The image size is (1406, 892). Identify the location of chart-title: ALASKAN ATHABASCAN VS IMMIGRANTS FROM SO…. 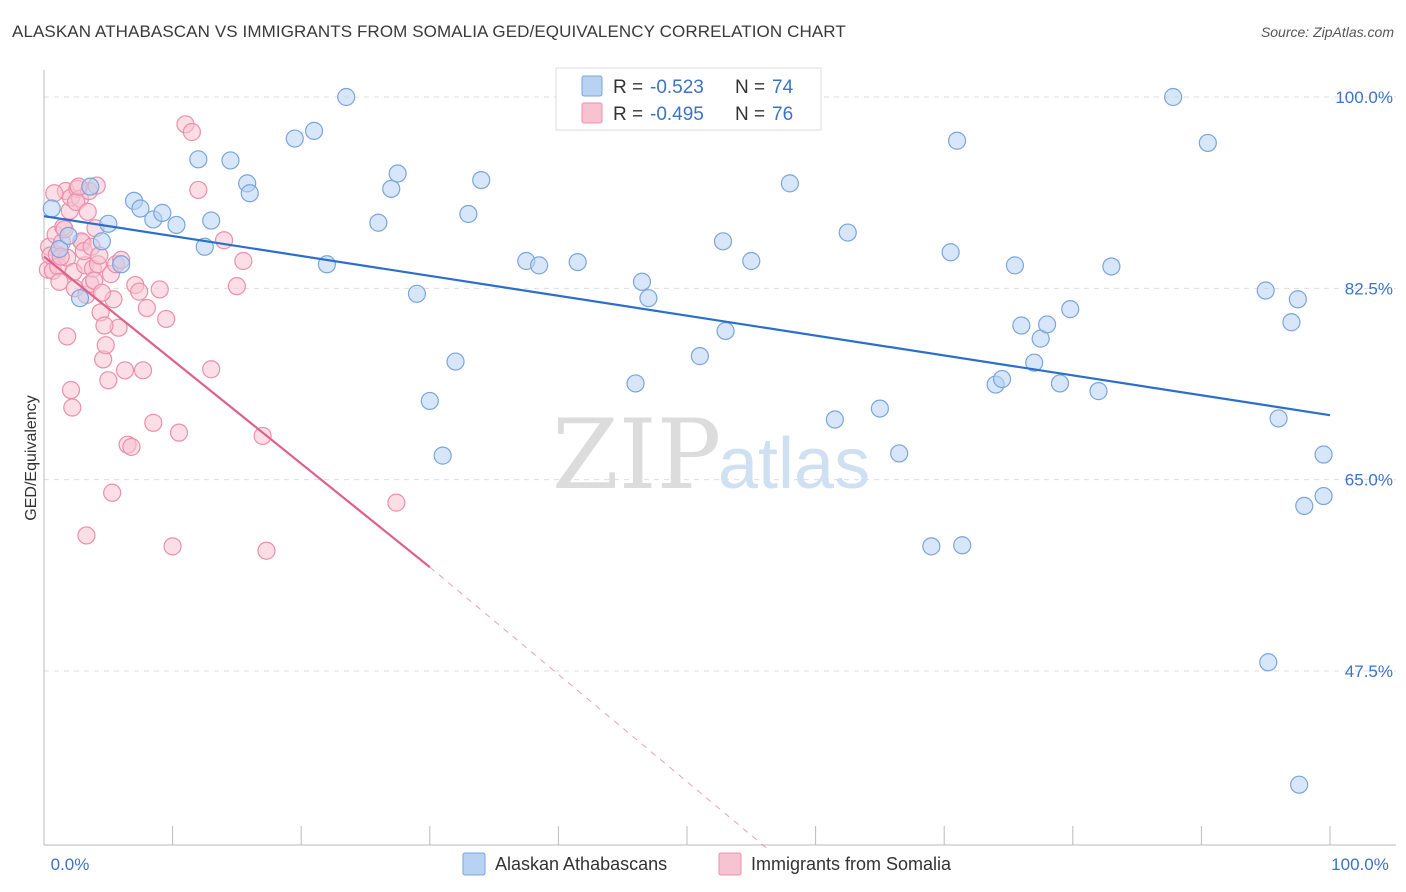
(429, 31).